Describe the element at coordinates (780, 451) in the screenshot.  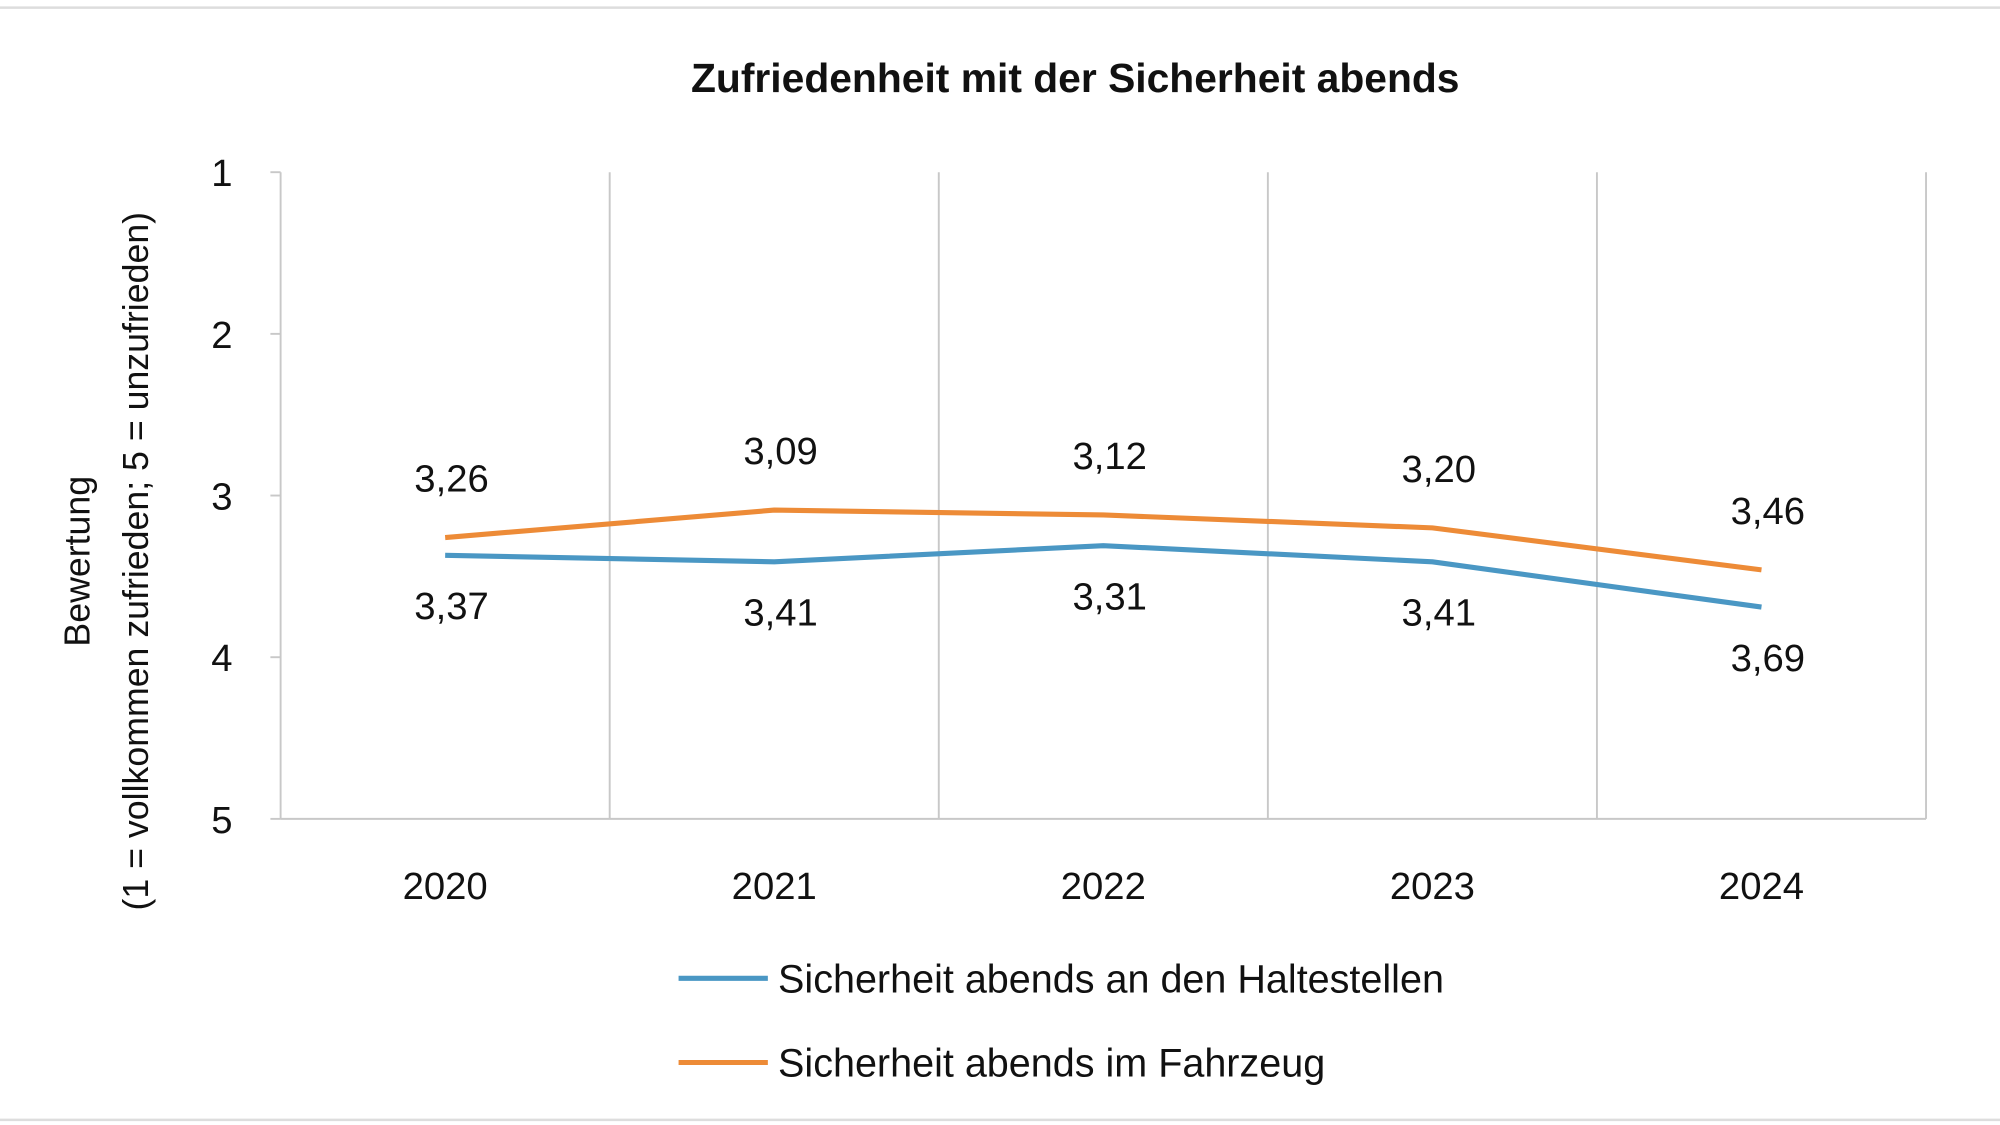
I see `data-label: 3,09` at that location.